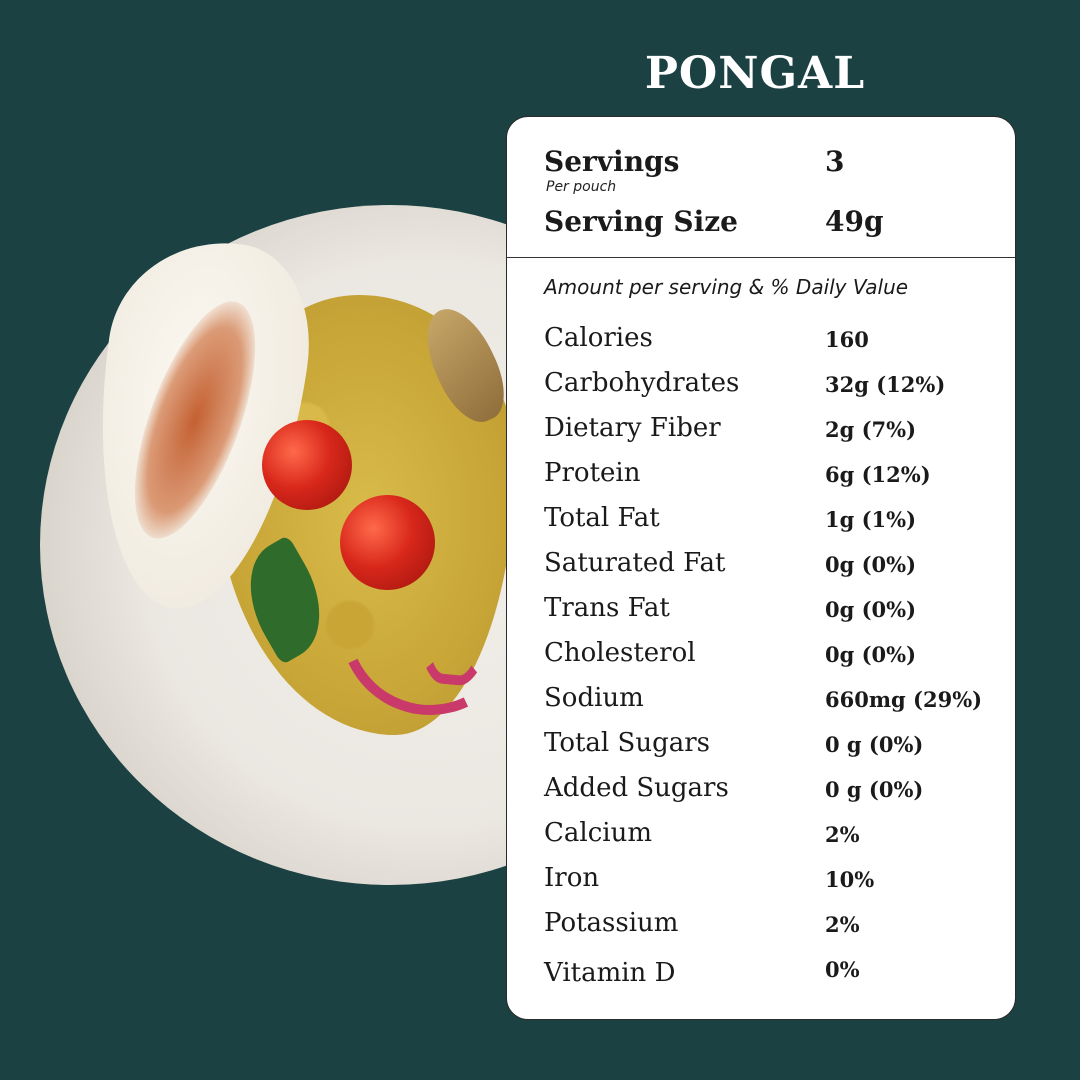 This screenshot has width=1080, height=1080. I want to click on nutrient-row: Total Sugars 0 g (0%), so click(761, 744).